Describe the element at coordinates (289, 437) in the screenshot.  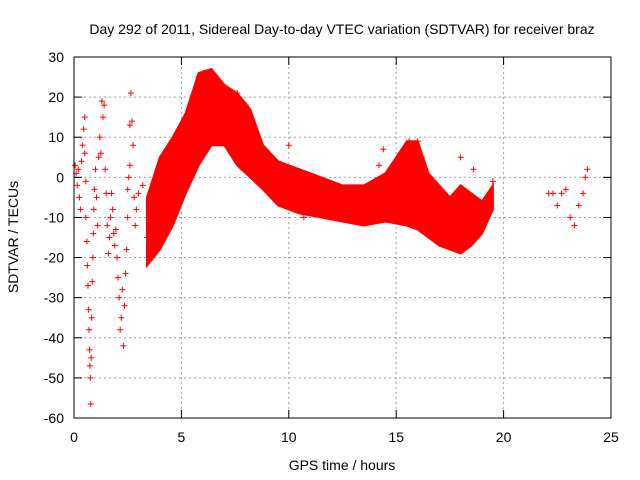
I see `x-tick-label: 10` at that location.